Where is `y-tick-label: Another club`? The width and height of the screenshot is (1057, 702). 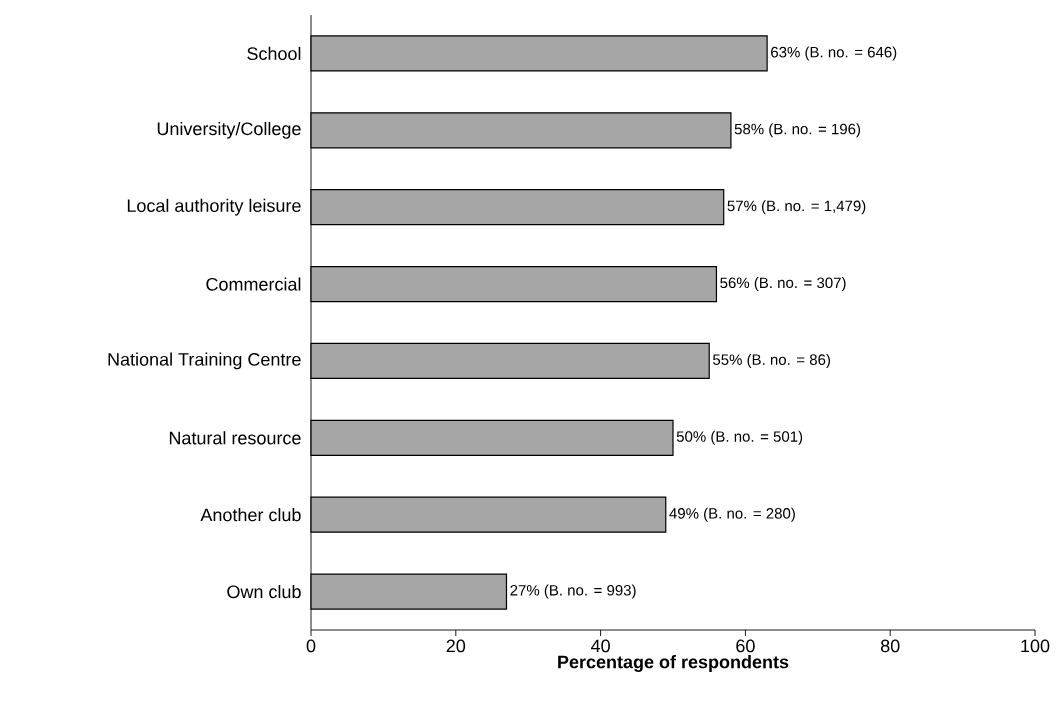 y-tick-label: Another club is located at coordinates (250, 515).